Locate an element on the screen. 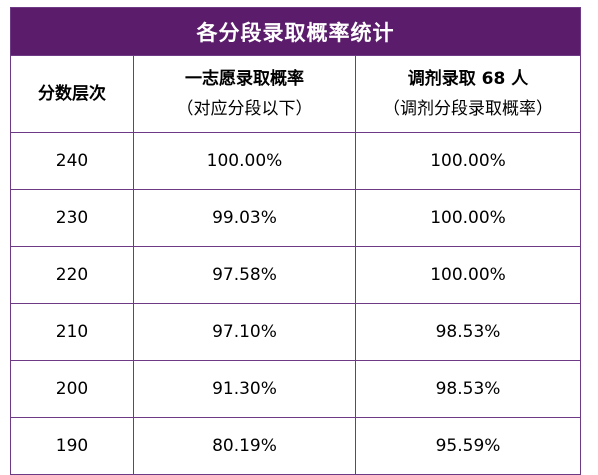 The image size is (598, 475). table-row: 190 80.19% 95.59% is located at coordinates (296, 446).